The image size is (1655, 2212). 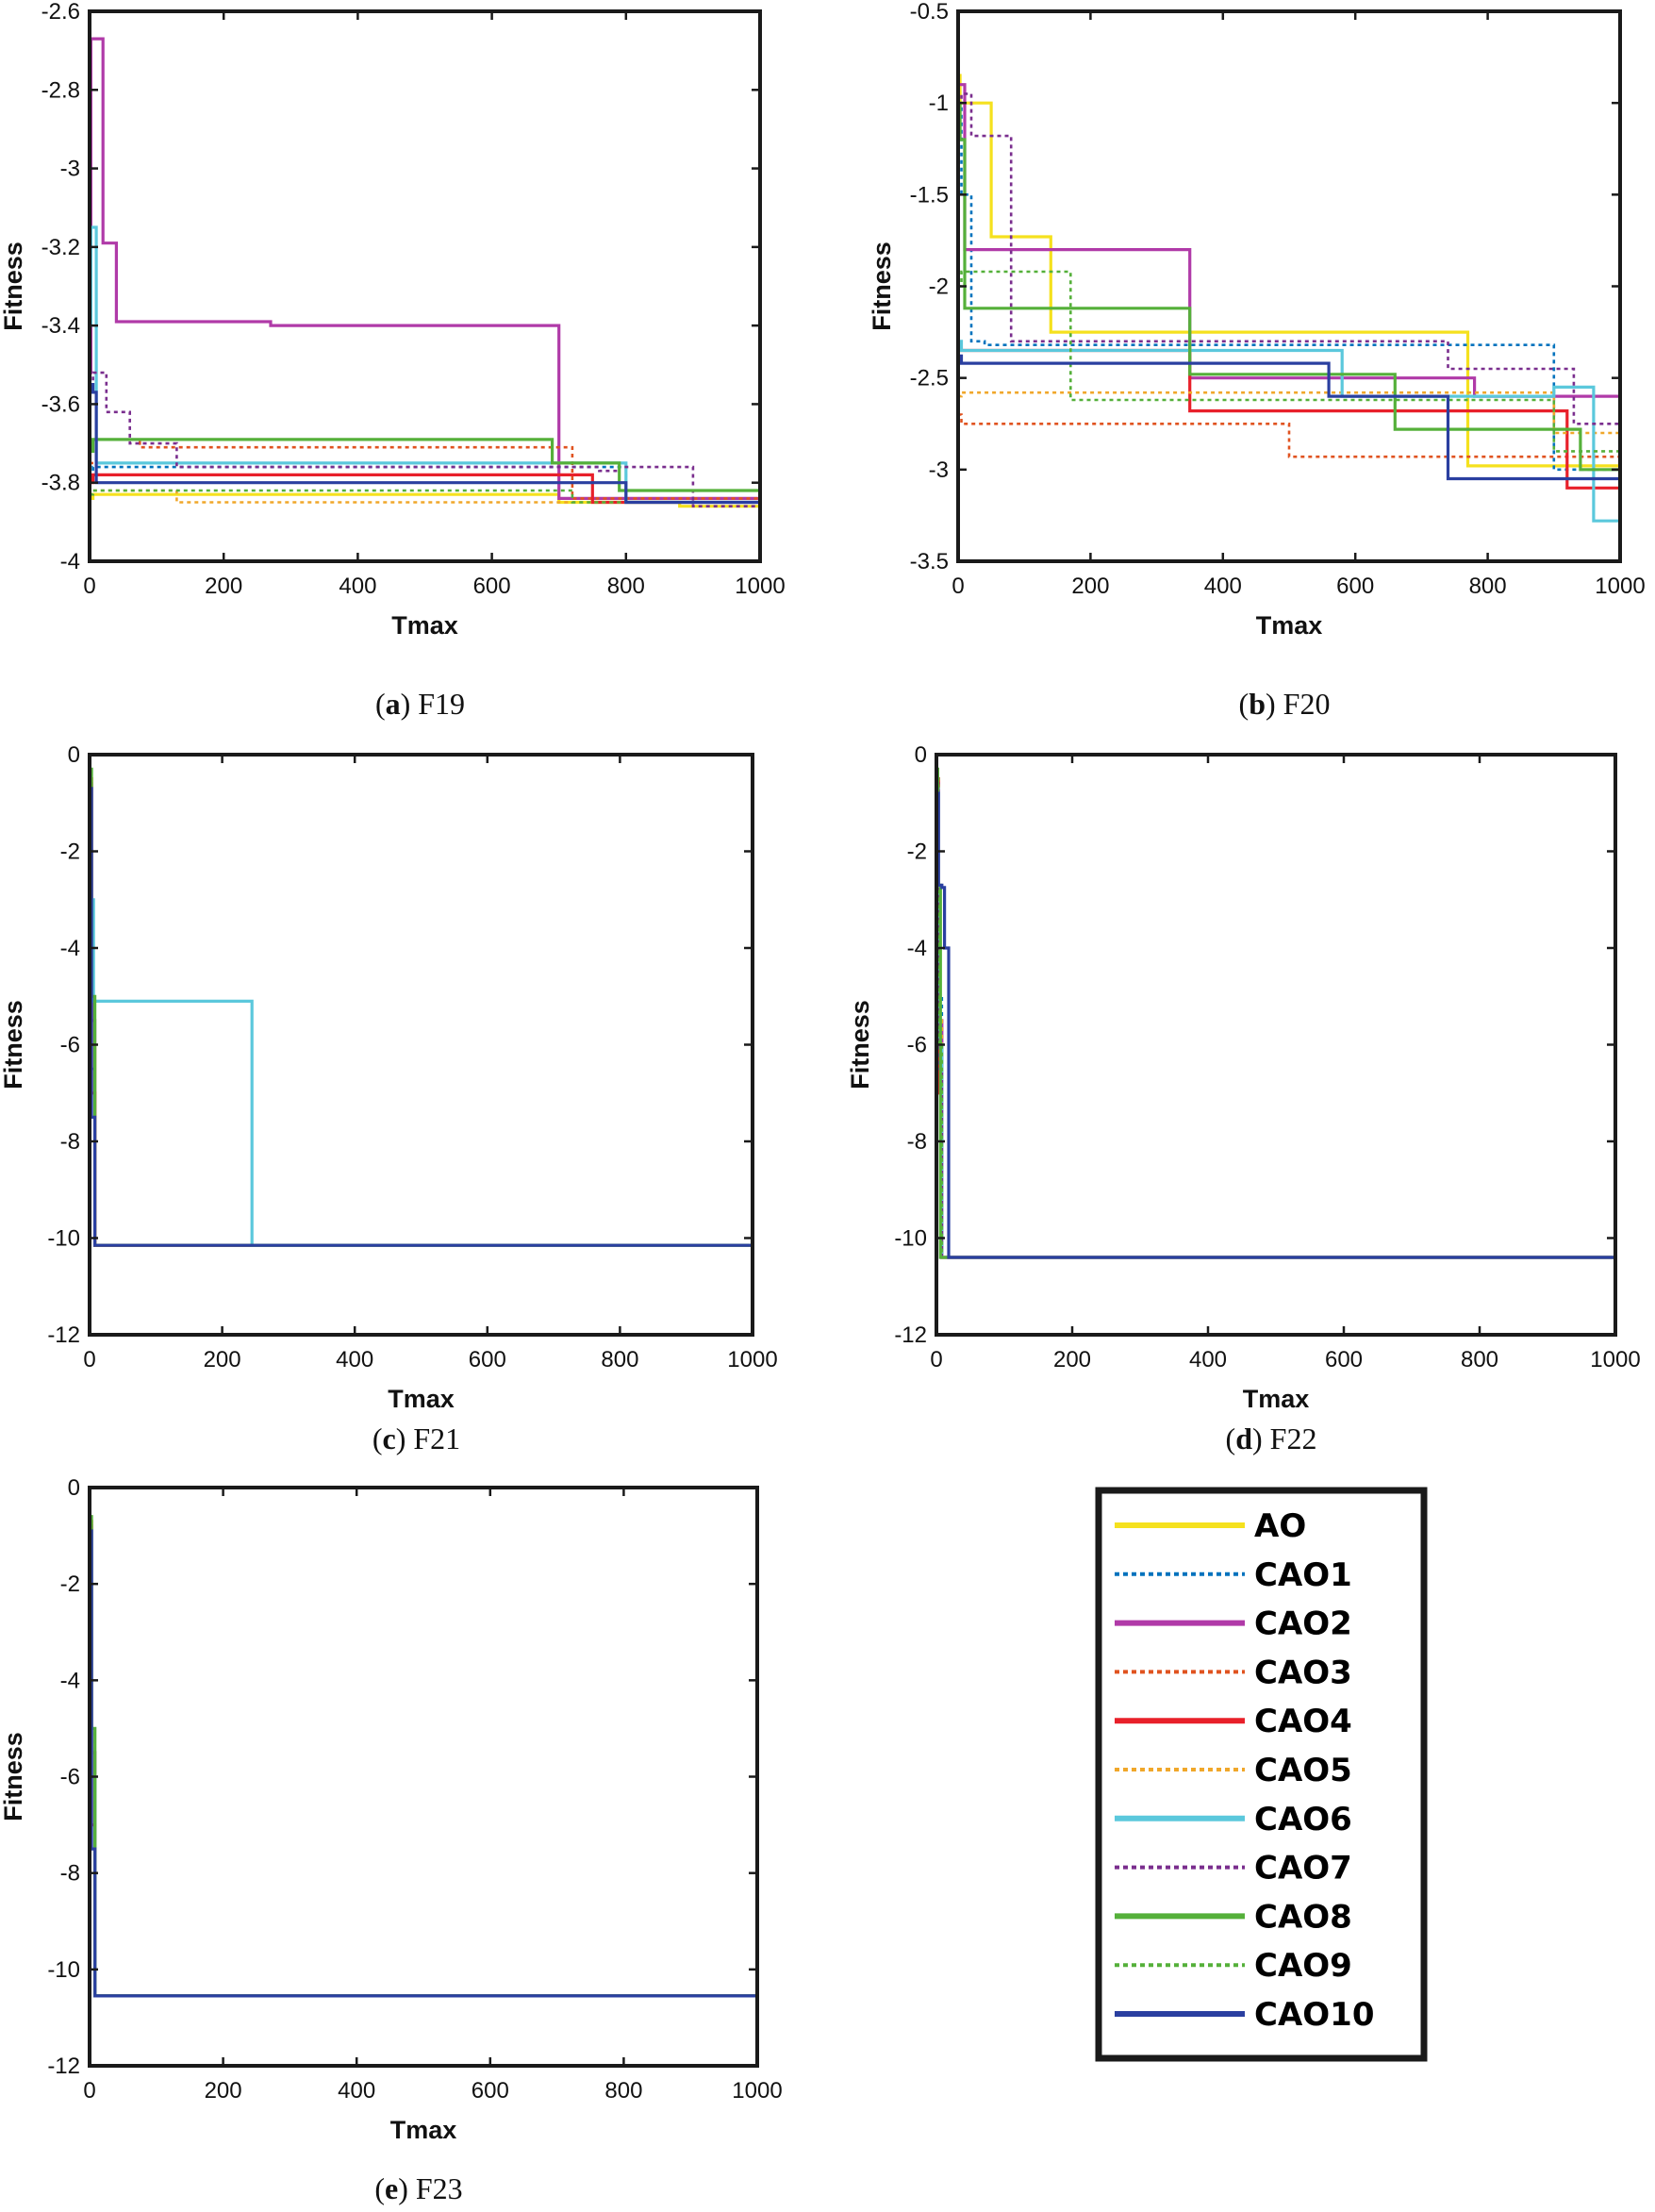 I want to click on series-line-cao1, so click(x=1289, y=304).